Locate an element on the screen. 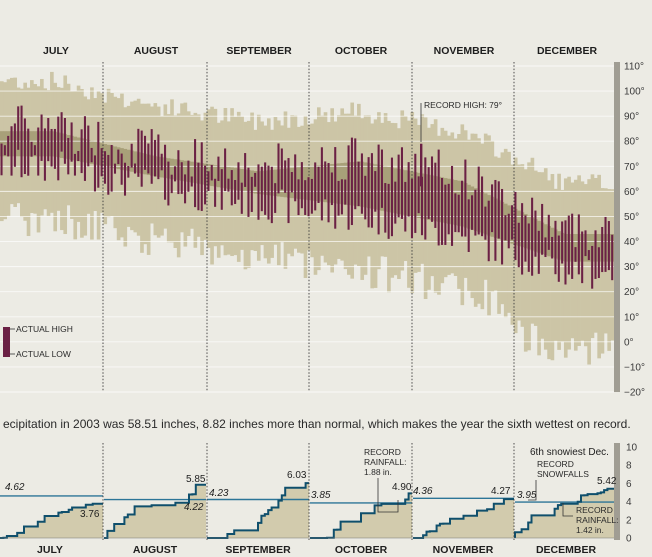 This screenshot has height=557, width=652. rain-tick-label: 2 is located at coordinates (629, 520).